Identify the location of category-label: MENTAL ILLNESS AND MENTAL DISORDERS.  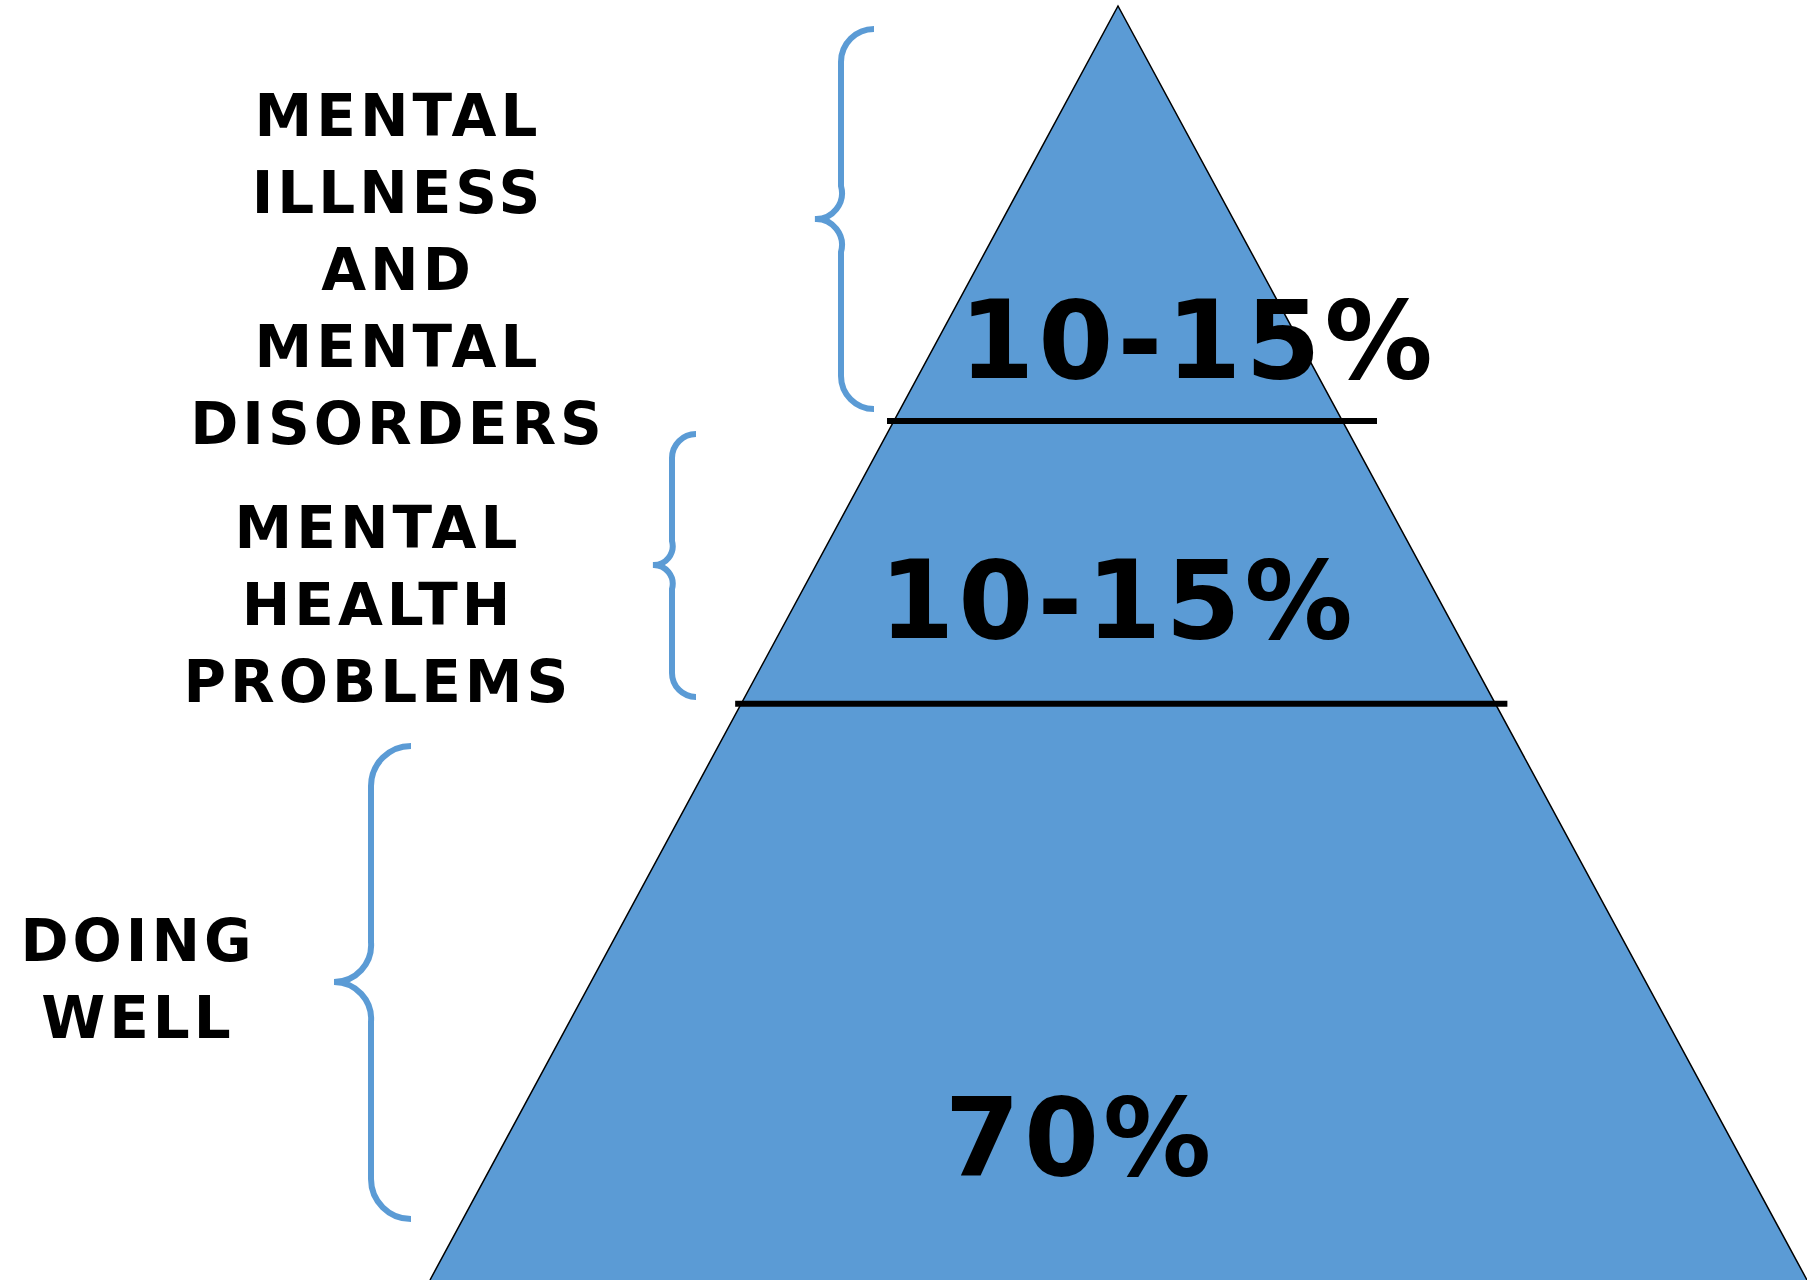
(398, 270).